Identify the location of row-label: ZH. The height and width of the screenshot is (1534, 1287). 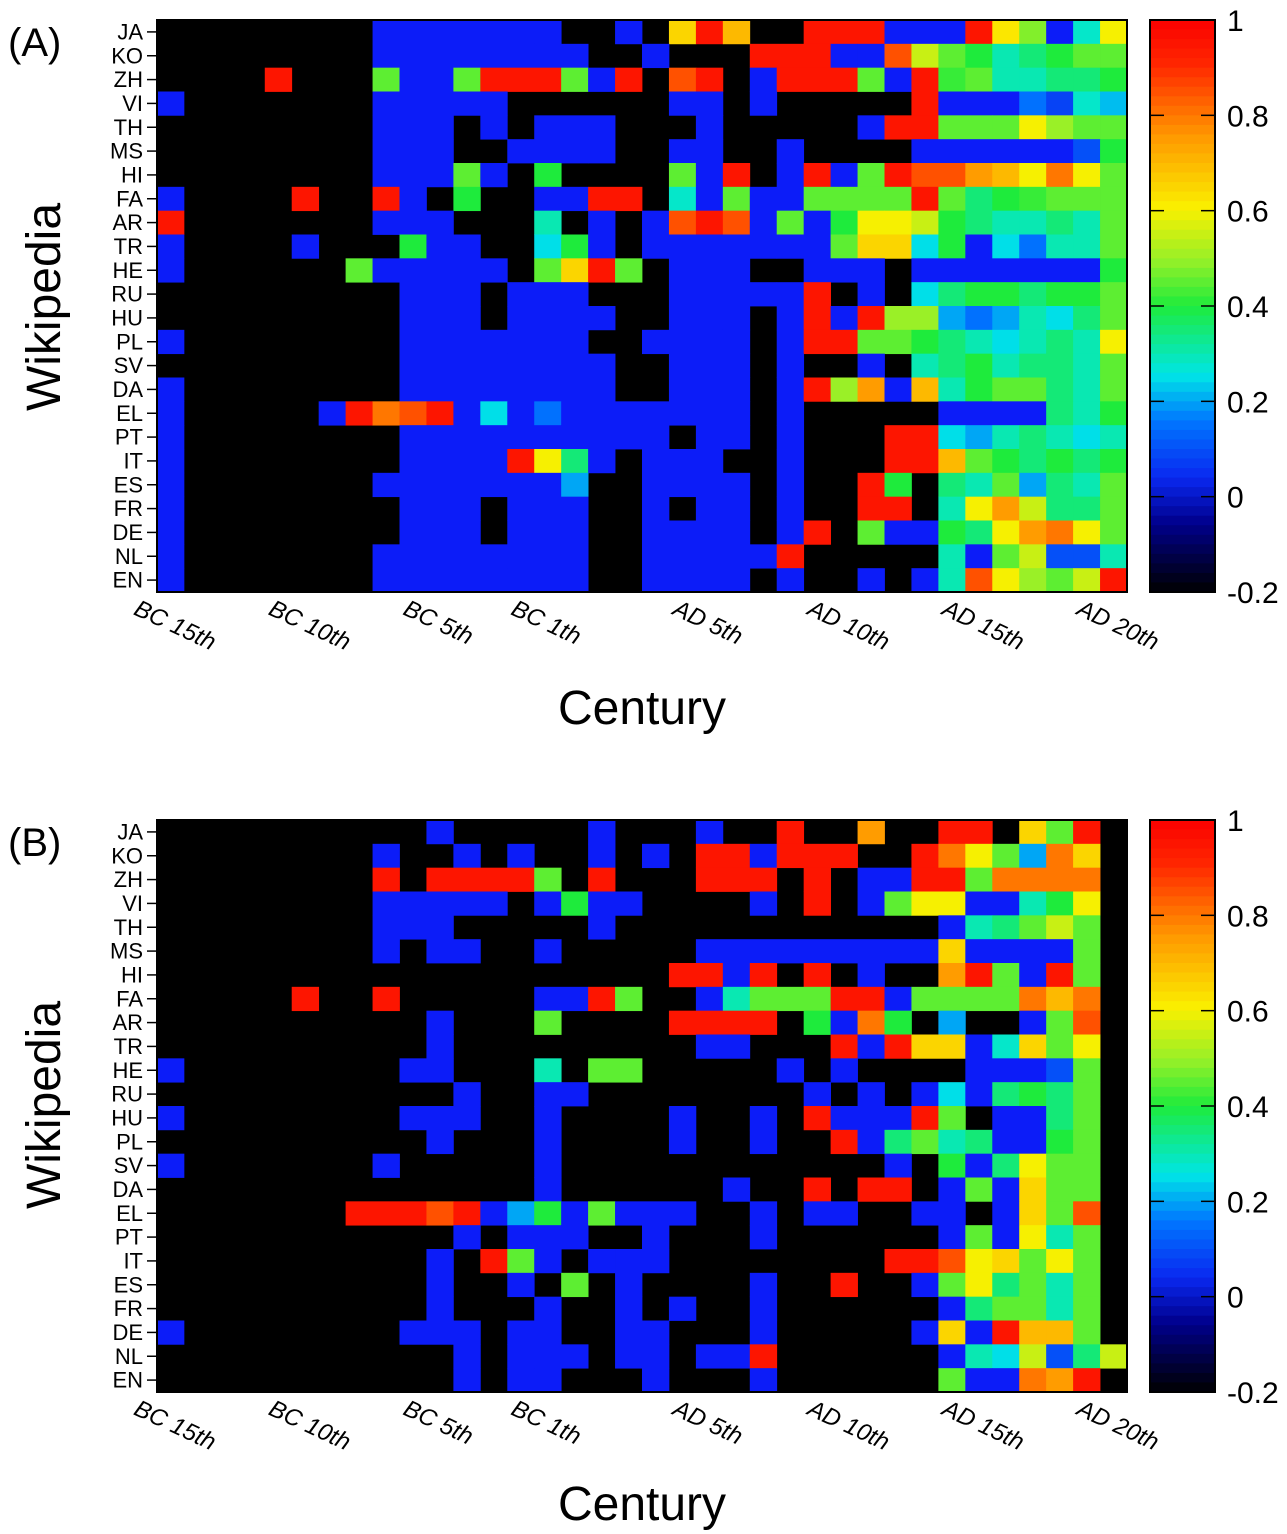
(128, 79).